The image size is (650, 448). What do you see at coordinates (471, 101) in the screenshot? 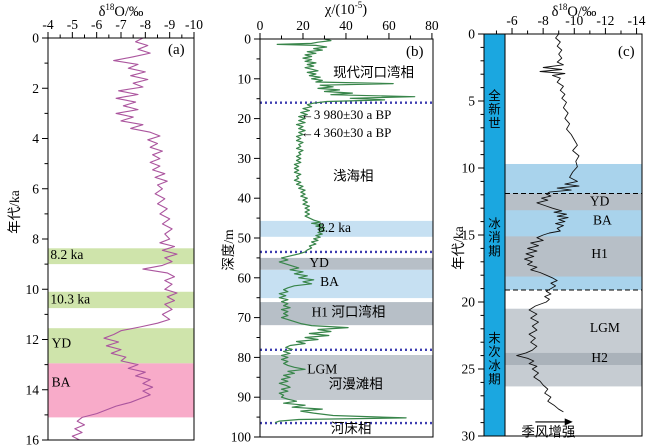
I see `tick-label: 5` at bounding box center [471, 101].